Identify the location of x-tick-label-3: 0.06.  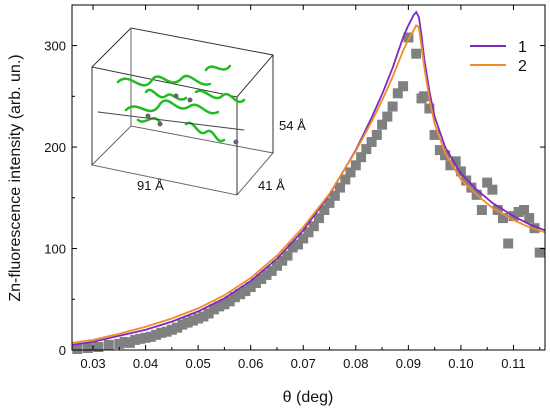
(250, 363).